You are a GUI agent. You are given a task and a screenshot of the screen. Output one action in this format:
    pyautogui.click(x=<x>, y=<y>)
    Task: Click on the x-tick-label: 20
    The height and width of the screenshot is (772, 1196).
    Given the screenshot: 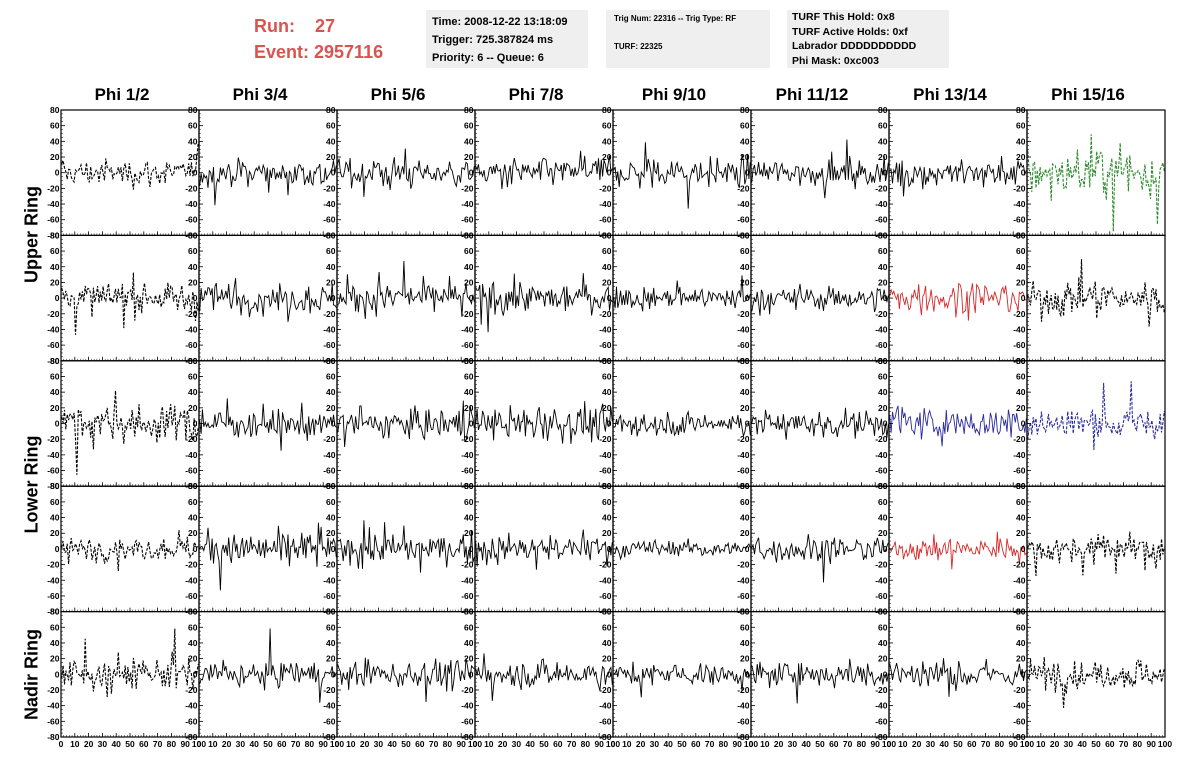 What is the action you would take?
    pyautogui.click(x=227, y=744)
    